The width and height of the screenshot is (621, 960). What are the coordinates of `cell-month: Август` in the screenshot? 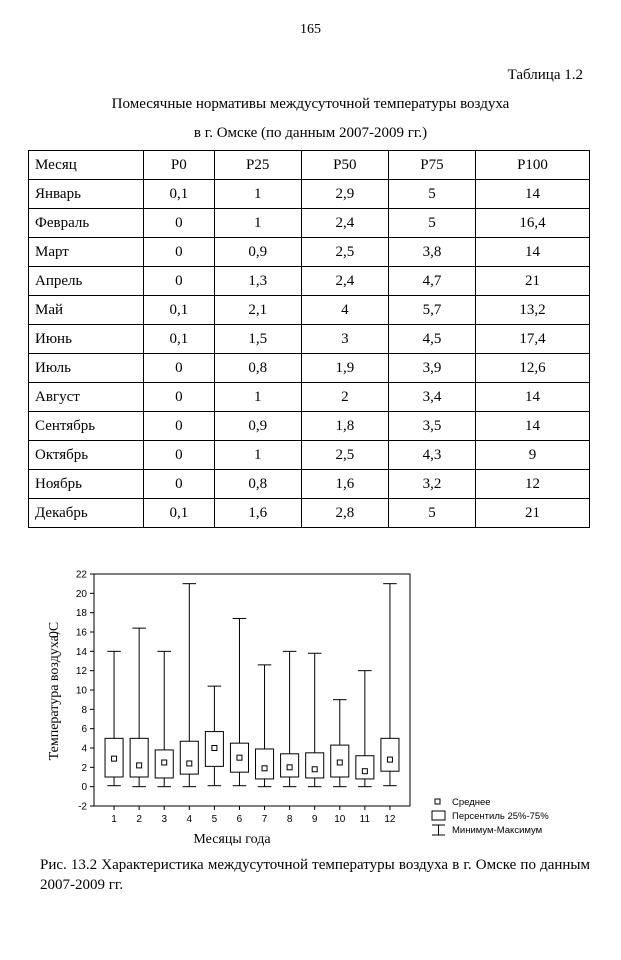 It's located at (86, 397).